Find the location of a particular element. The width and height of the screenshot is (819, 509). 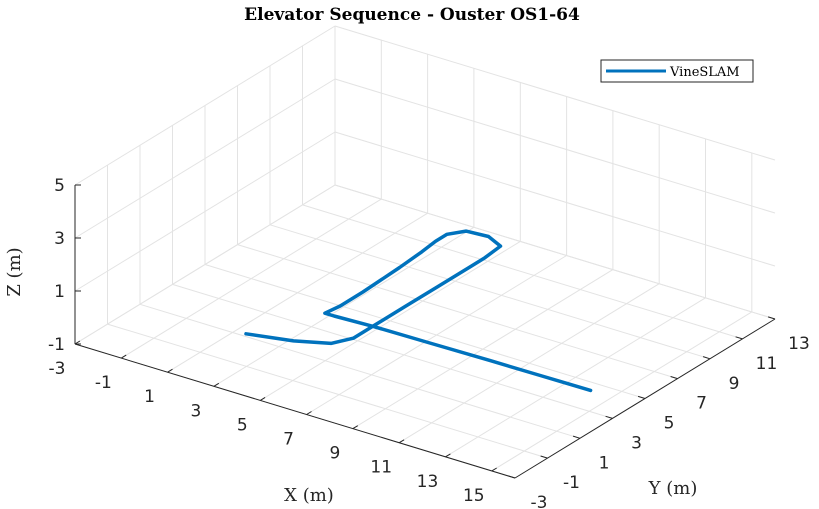

x-tick-label: -1 is located at coordinates (103, 383).